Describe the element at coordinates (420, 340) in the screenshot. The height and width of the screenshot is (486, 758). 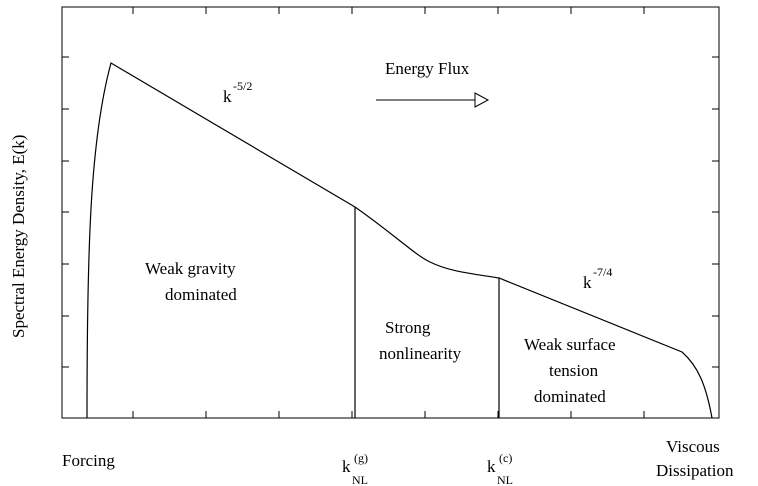
I see `region-strong-nonlinearity: Strong nonlinearity` at that location.